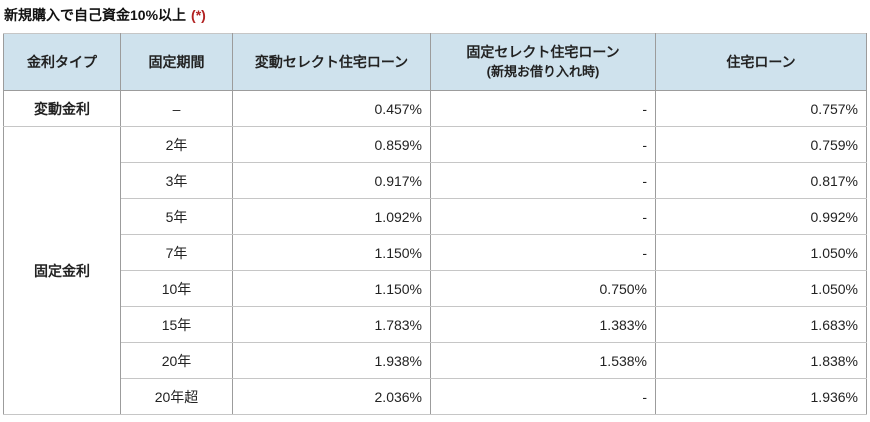 The width and height of the screenshot is (870, 422). I want to click on period-cell: 15年, so click(176, 324).